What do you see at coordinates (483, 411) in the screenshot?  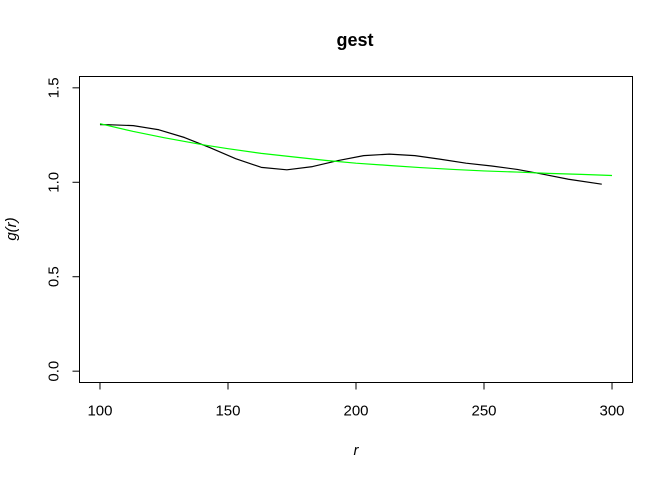 I see `x-tick-label: 250` at bounding box center [483, 411].